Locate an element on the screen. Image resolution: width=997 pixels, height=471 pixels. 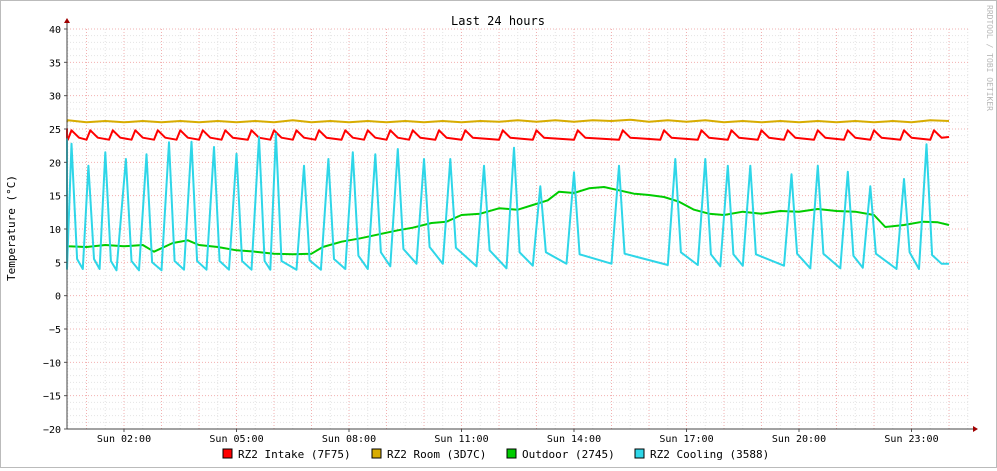
x-tick-label: Sun 11:00 is located at coordinates (461, 439).